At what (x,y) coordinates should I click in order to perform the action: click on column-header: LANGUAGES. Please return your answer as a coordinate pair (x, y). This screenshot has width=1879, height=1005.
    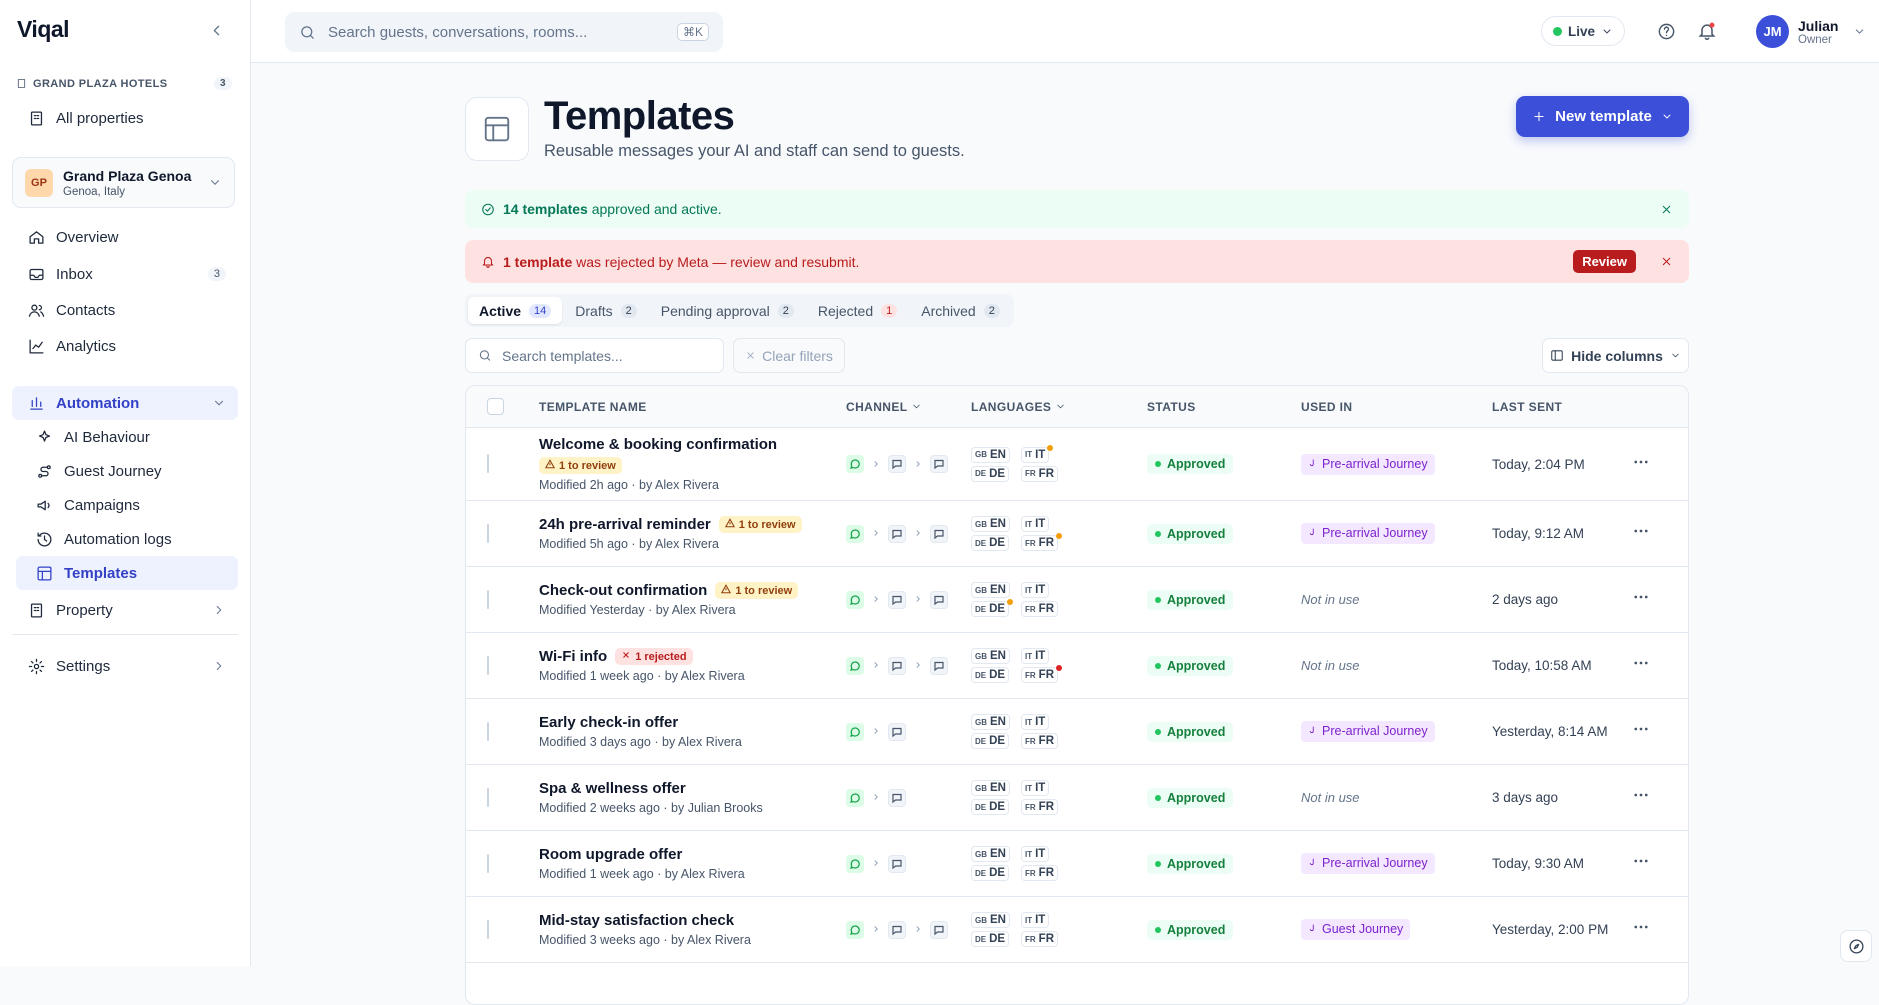
    Looking at the image, I should click on (1059, 406).